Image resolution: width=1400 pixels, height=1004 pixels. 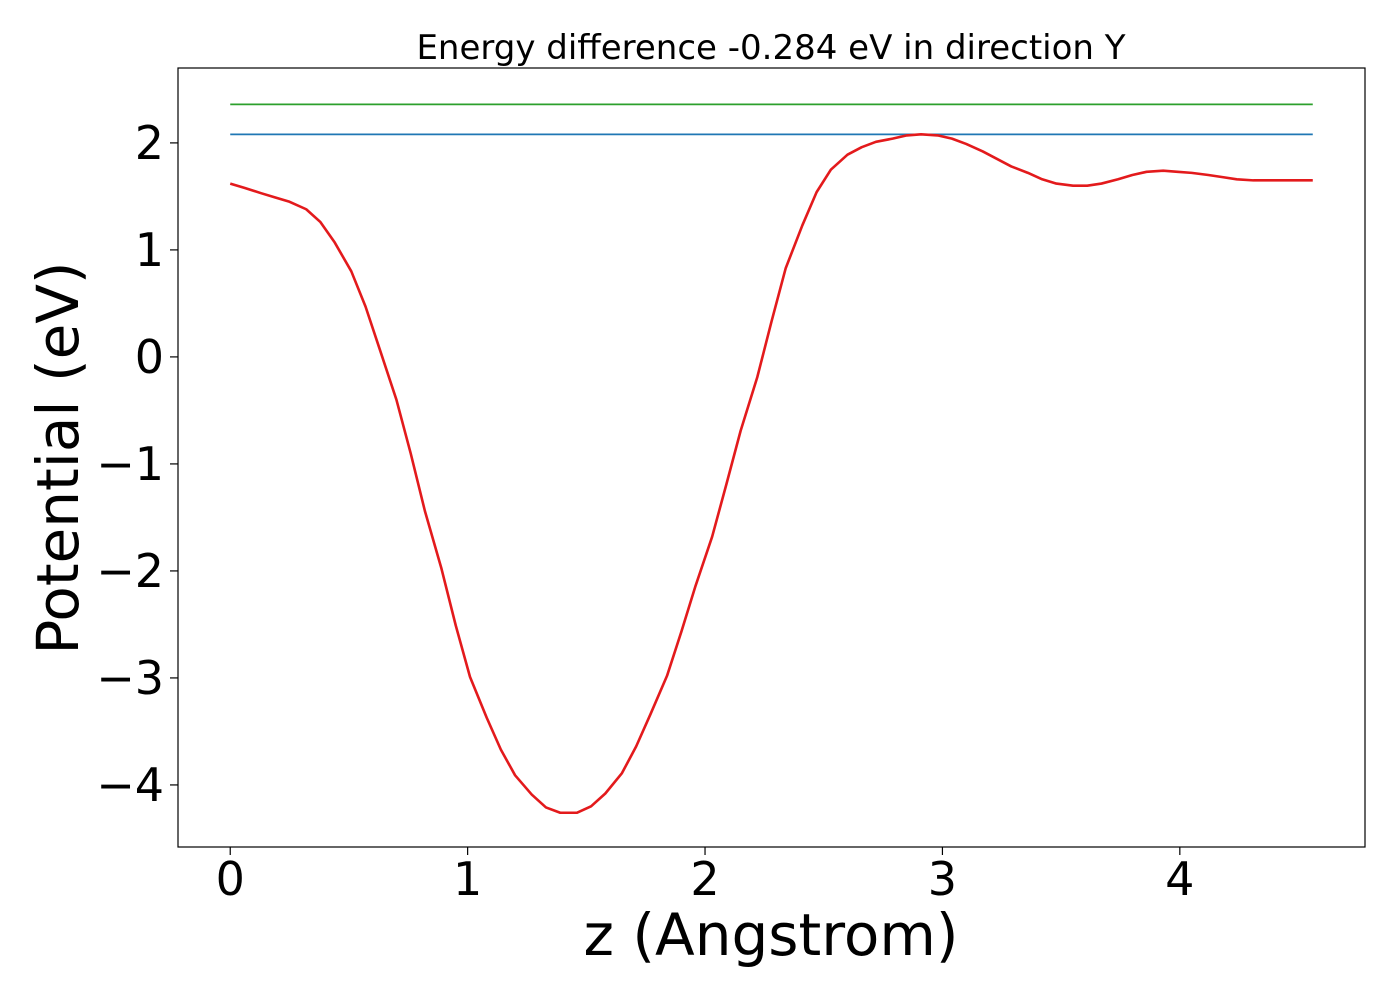 I want to click on y-tick-label: −4, so click(x=130, y=785).